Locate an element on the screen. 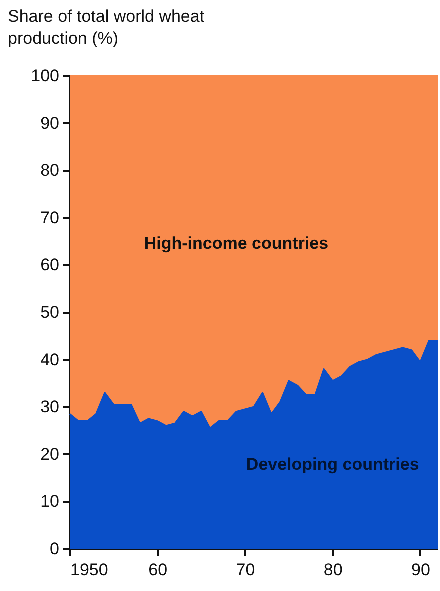 This screenshot has width=440, height=591. x-tick-label: 60 is located at coordinates (158, 570).